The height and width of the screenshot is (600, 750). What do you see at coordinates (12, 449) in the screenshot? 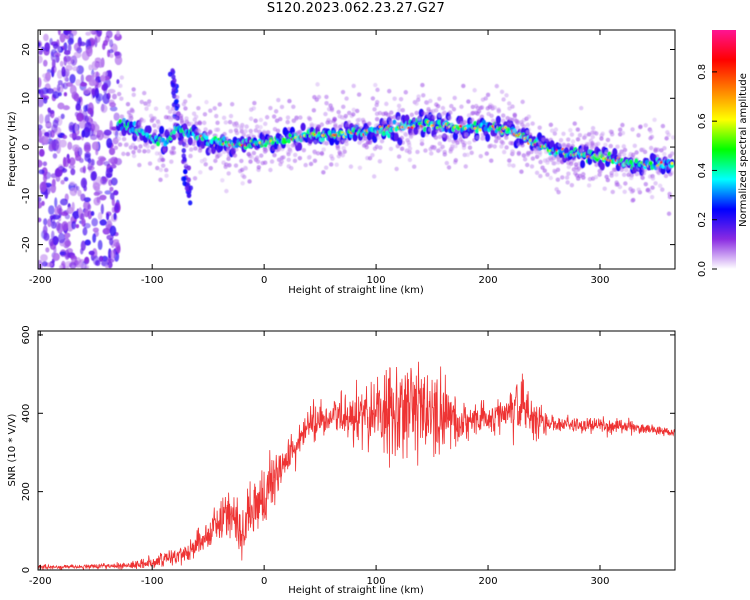
I see `snr-y-axis-label: SNR (10 * V/V)` at bounding box center [12, 449].